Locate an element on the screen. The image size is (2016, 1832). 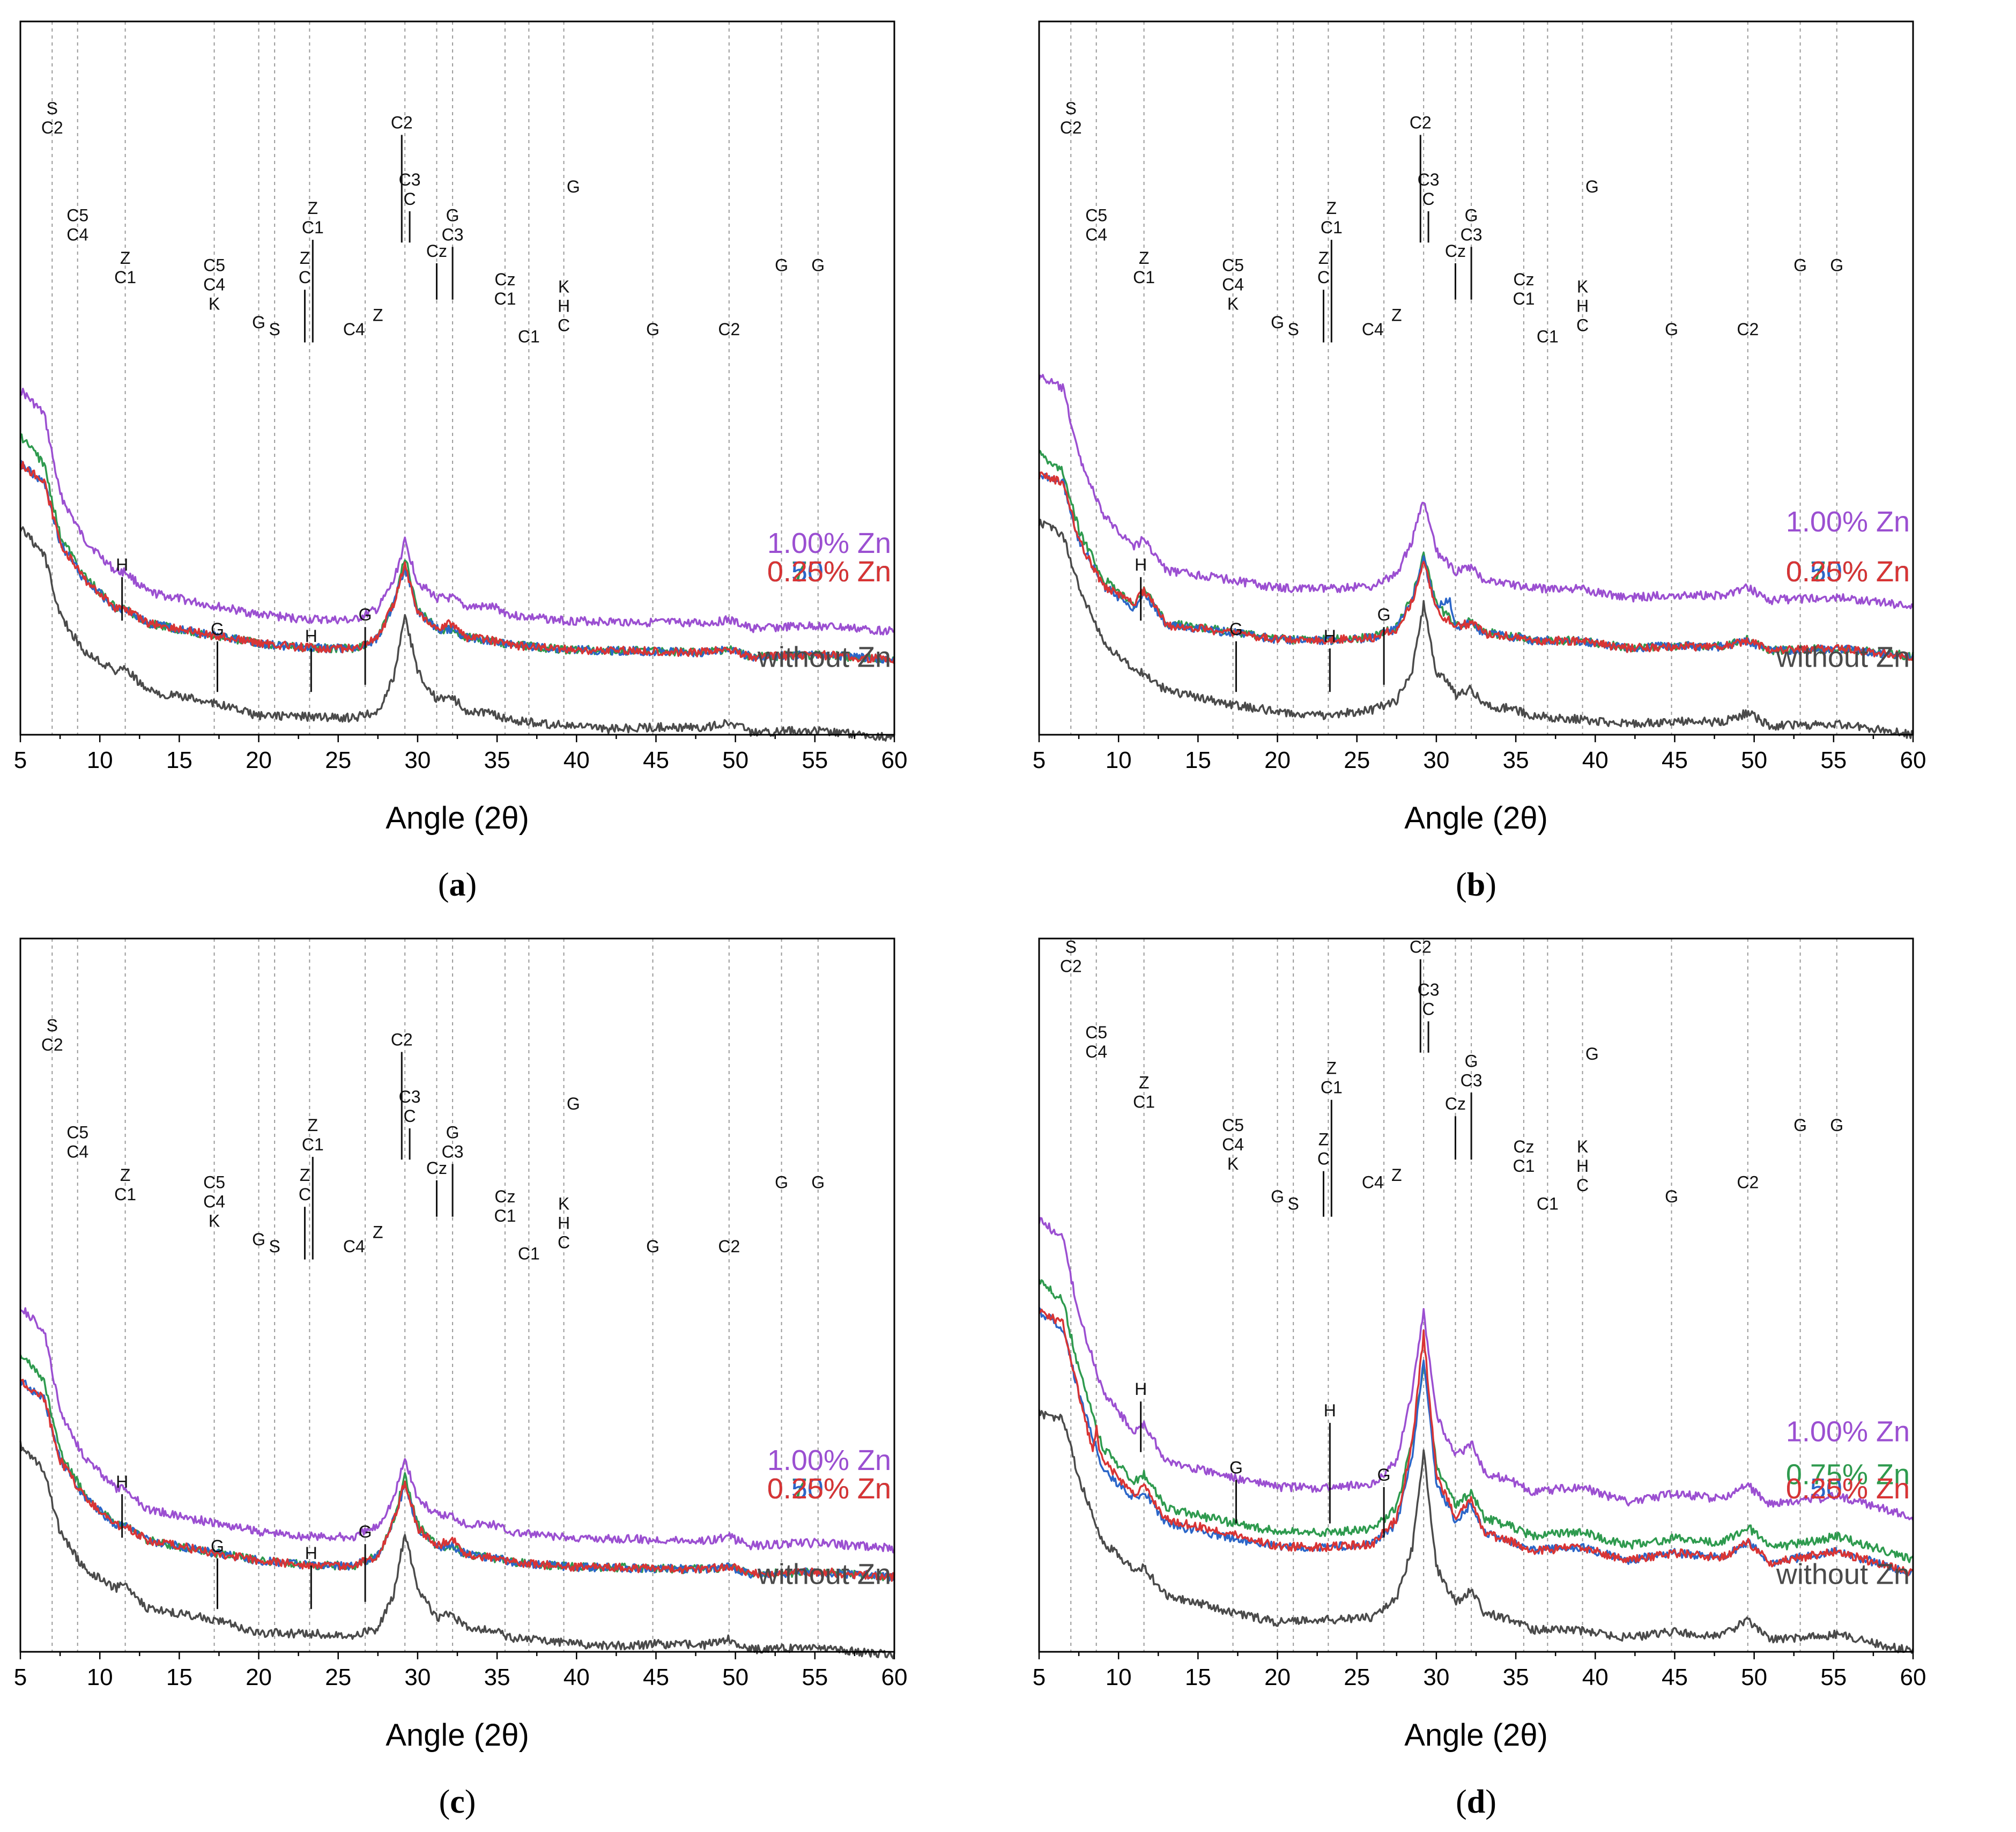
panel-caption-letter: b is located at coordinates (1476, 885).